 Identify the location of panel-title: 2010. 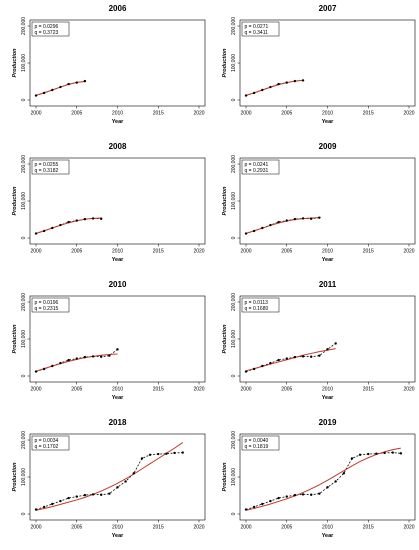
(118, 284).